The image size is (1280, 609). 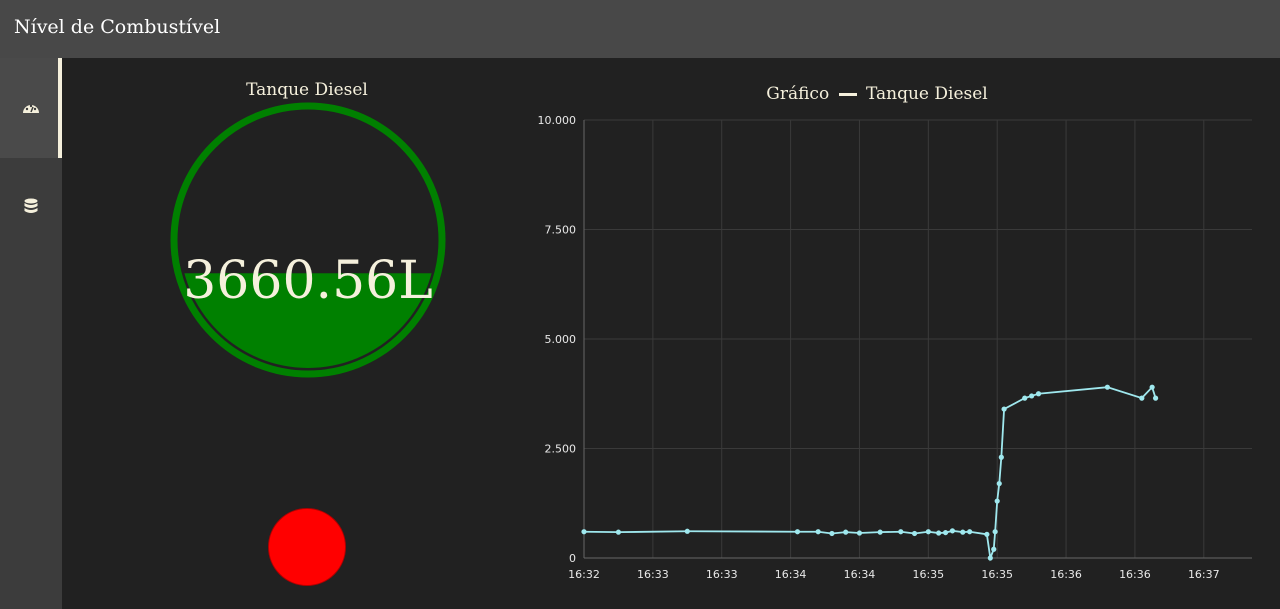 I want to click on y-tick-label: 0, so click(x=572, y=558).